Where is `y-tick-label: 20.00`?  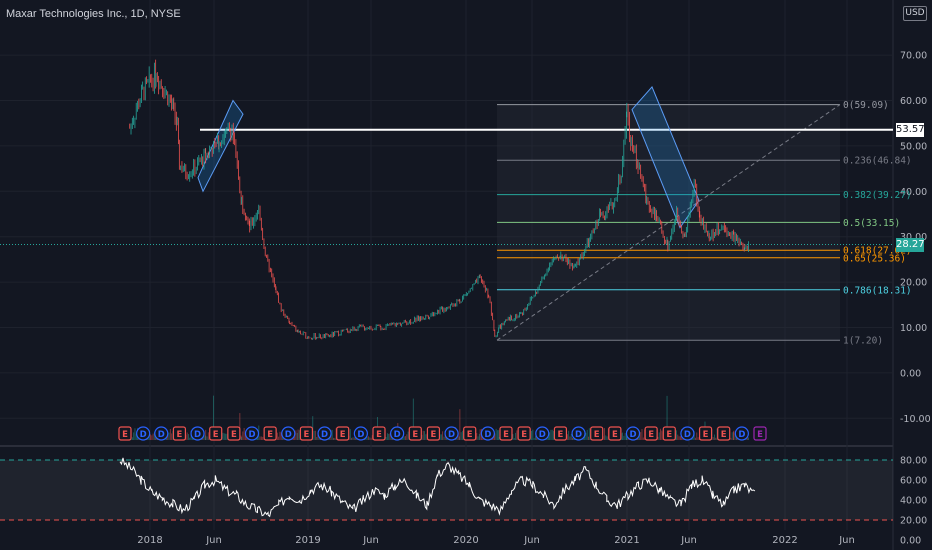 y-tick-label: 20.00 is located at coordinates (913, 283).